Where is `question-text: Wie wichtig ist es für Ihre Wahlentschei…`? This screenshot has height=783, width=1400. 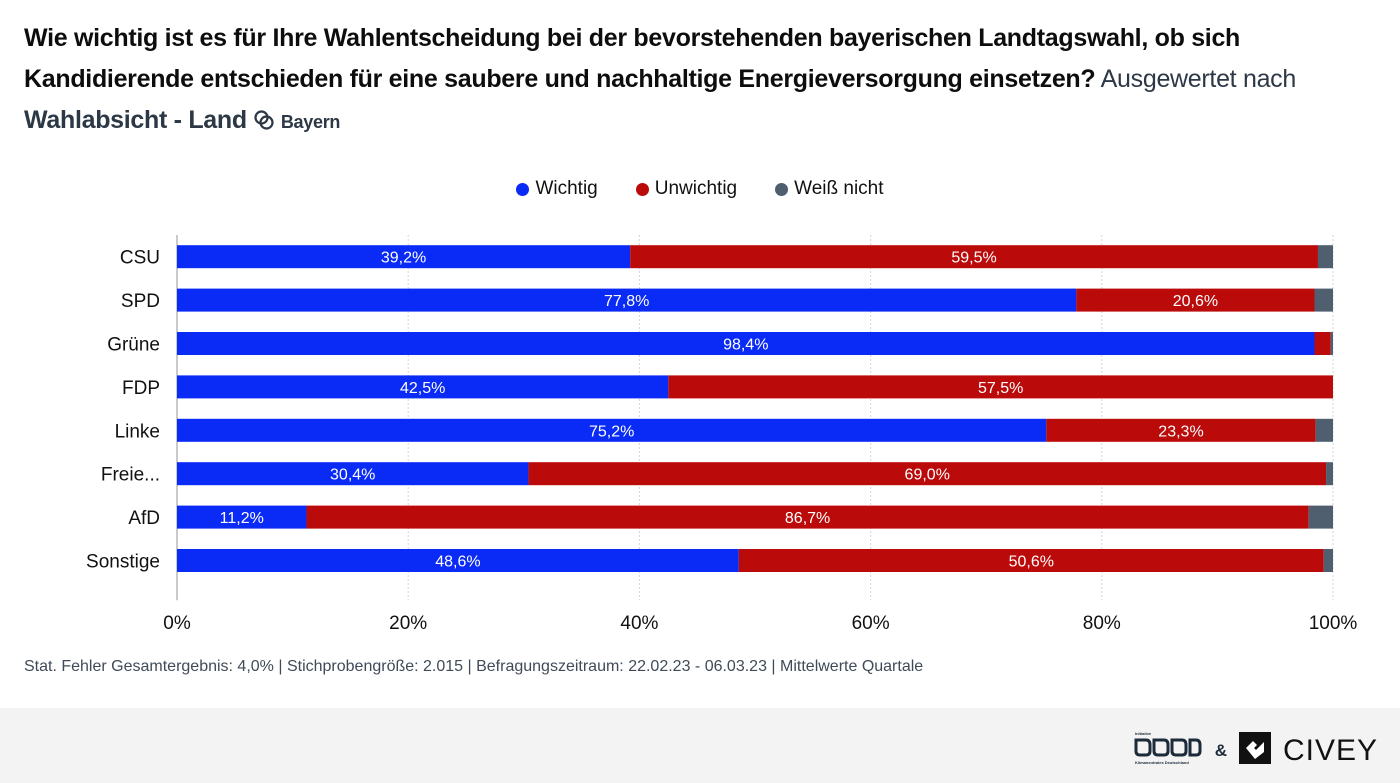 question-text: Wie wichtig ist es für Ihre Wahlentschei… is located at coordinates (632, 58).